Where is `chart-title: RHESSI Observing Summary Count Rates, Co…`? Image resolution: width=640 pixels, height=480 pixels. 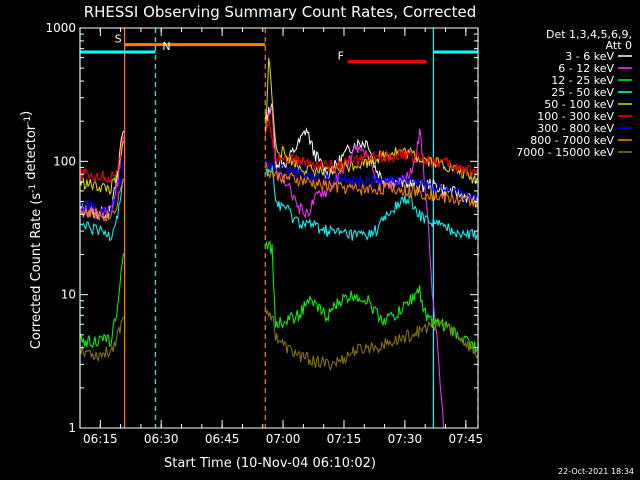 chart-title: RHESSI Observing Summary Count Rates, Co… is located at coordinates (280, 12).